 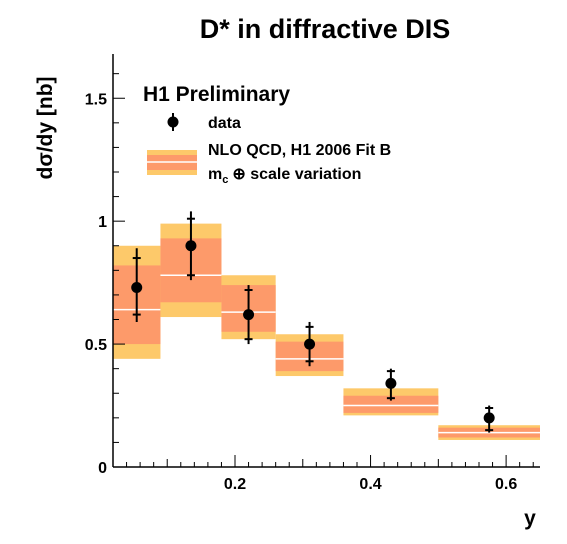 I want to click on mass-subscript: c, so click(x=225, y=180).